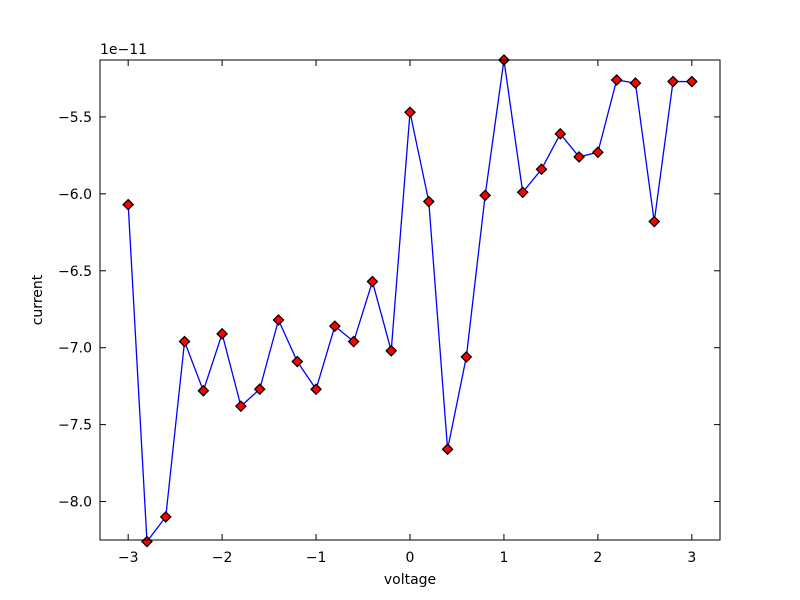  Describe the element at coordinates (410, 580) in the screenshot. I see `x-axis-label: voltage` at that location.